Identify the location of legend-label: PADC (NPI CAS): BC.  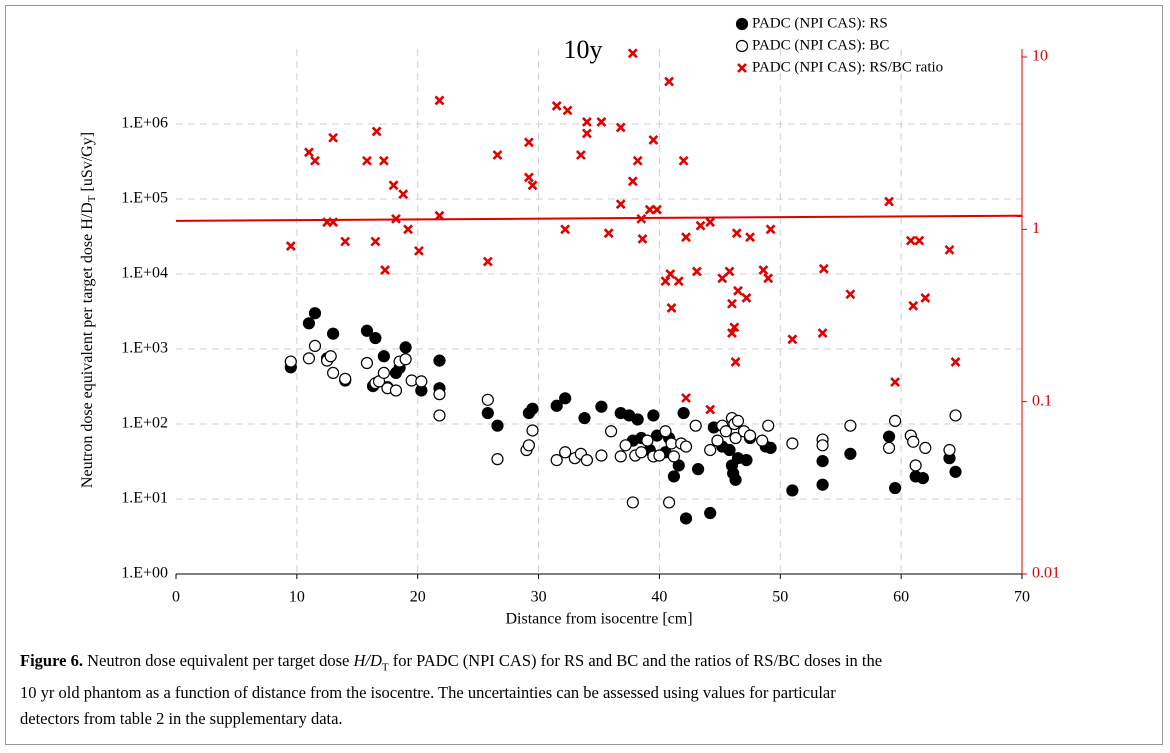
(820, 45).